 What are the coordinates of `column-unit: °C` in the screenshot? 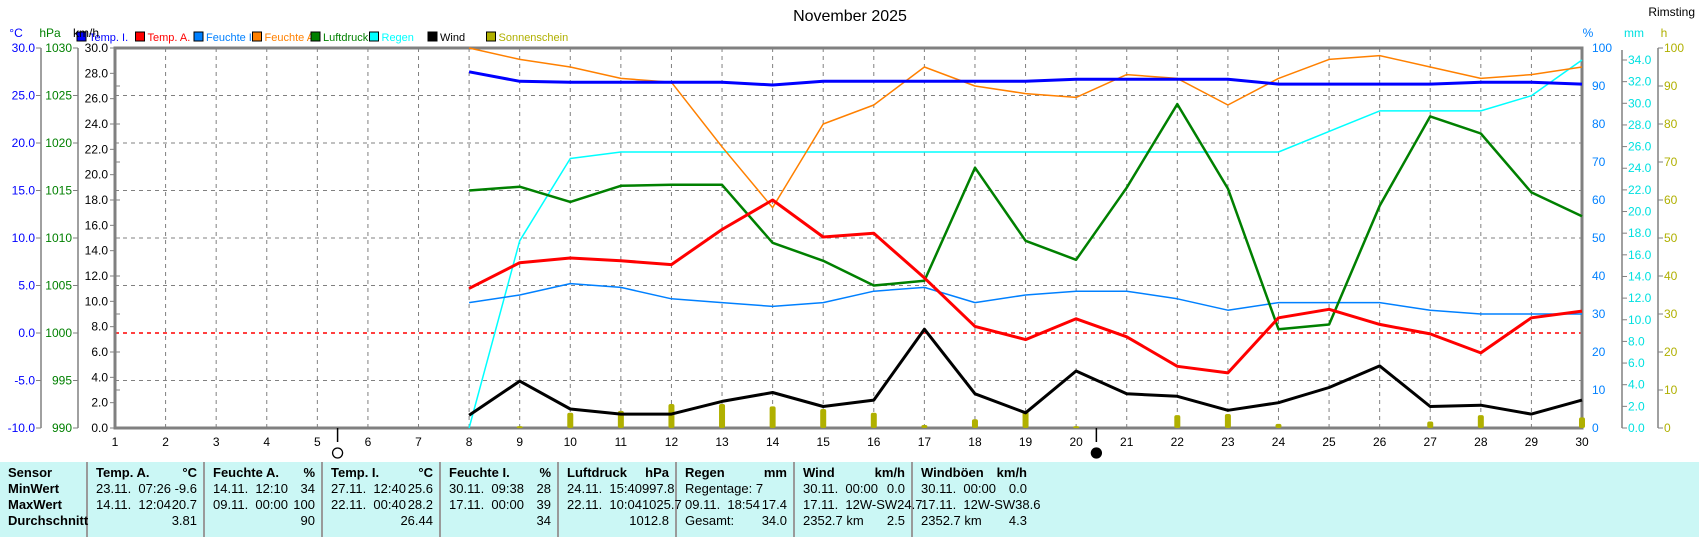 It's located at (425, 472).